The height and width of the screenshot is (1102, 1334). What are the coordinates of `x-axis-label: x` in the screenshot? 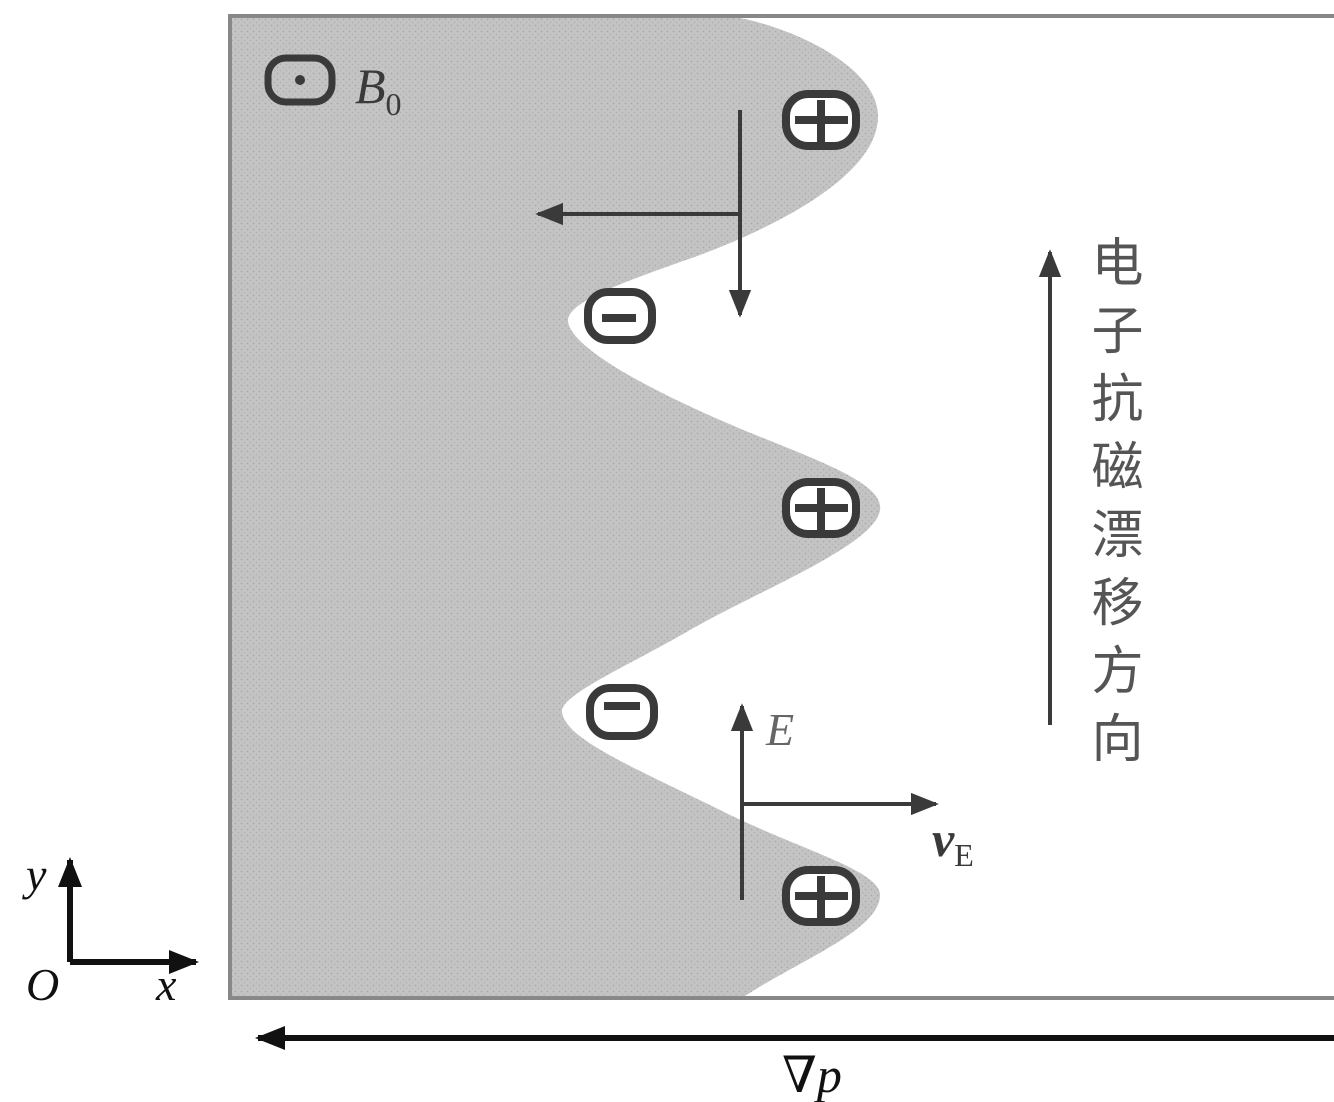 It's located at (166, 984).